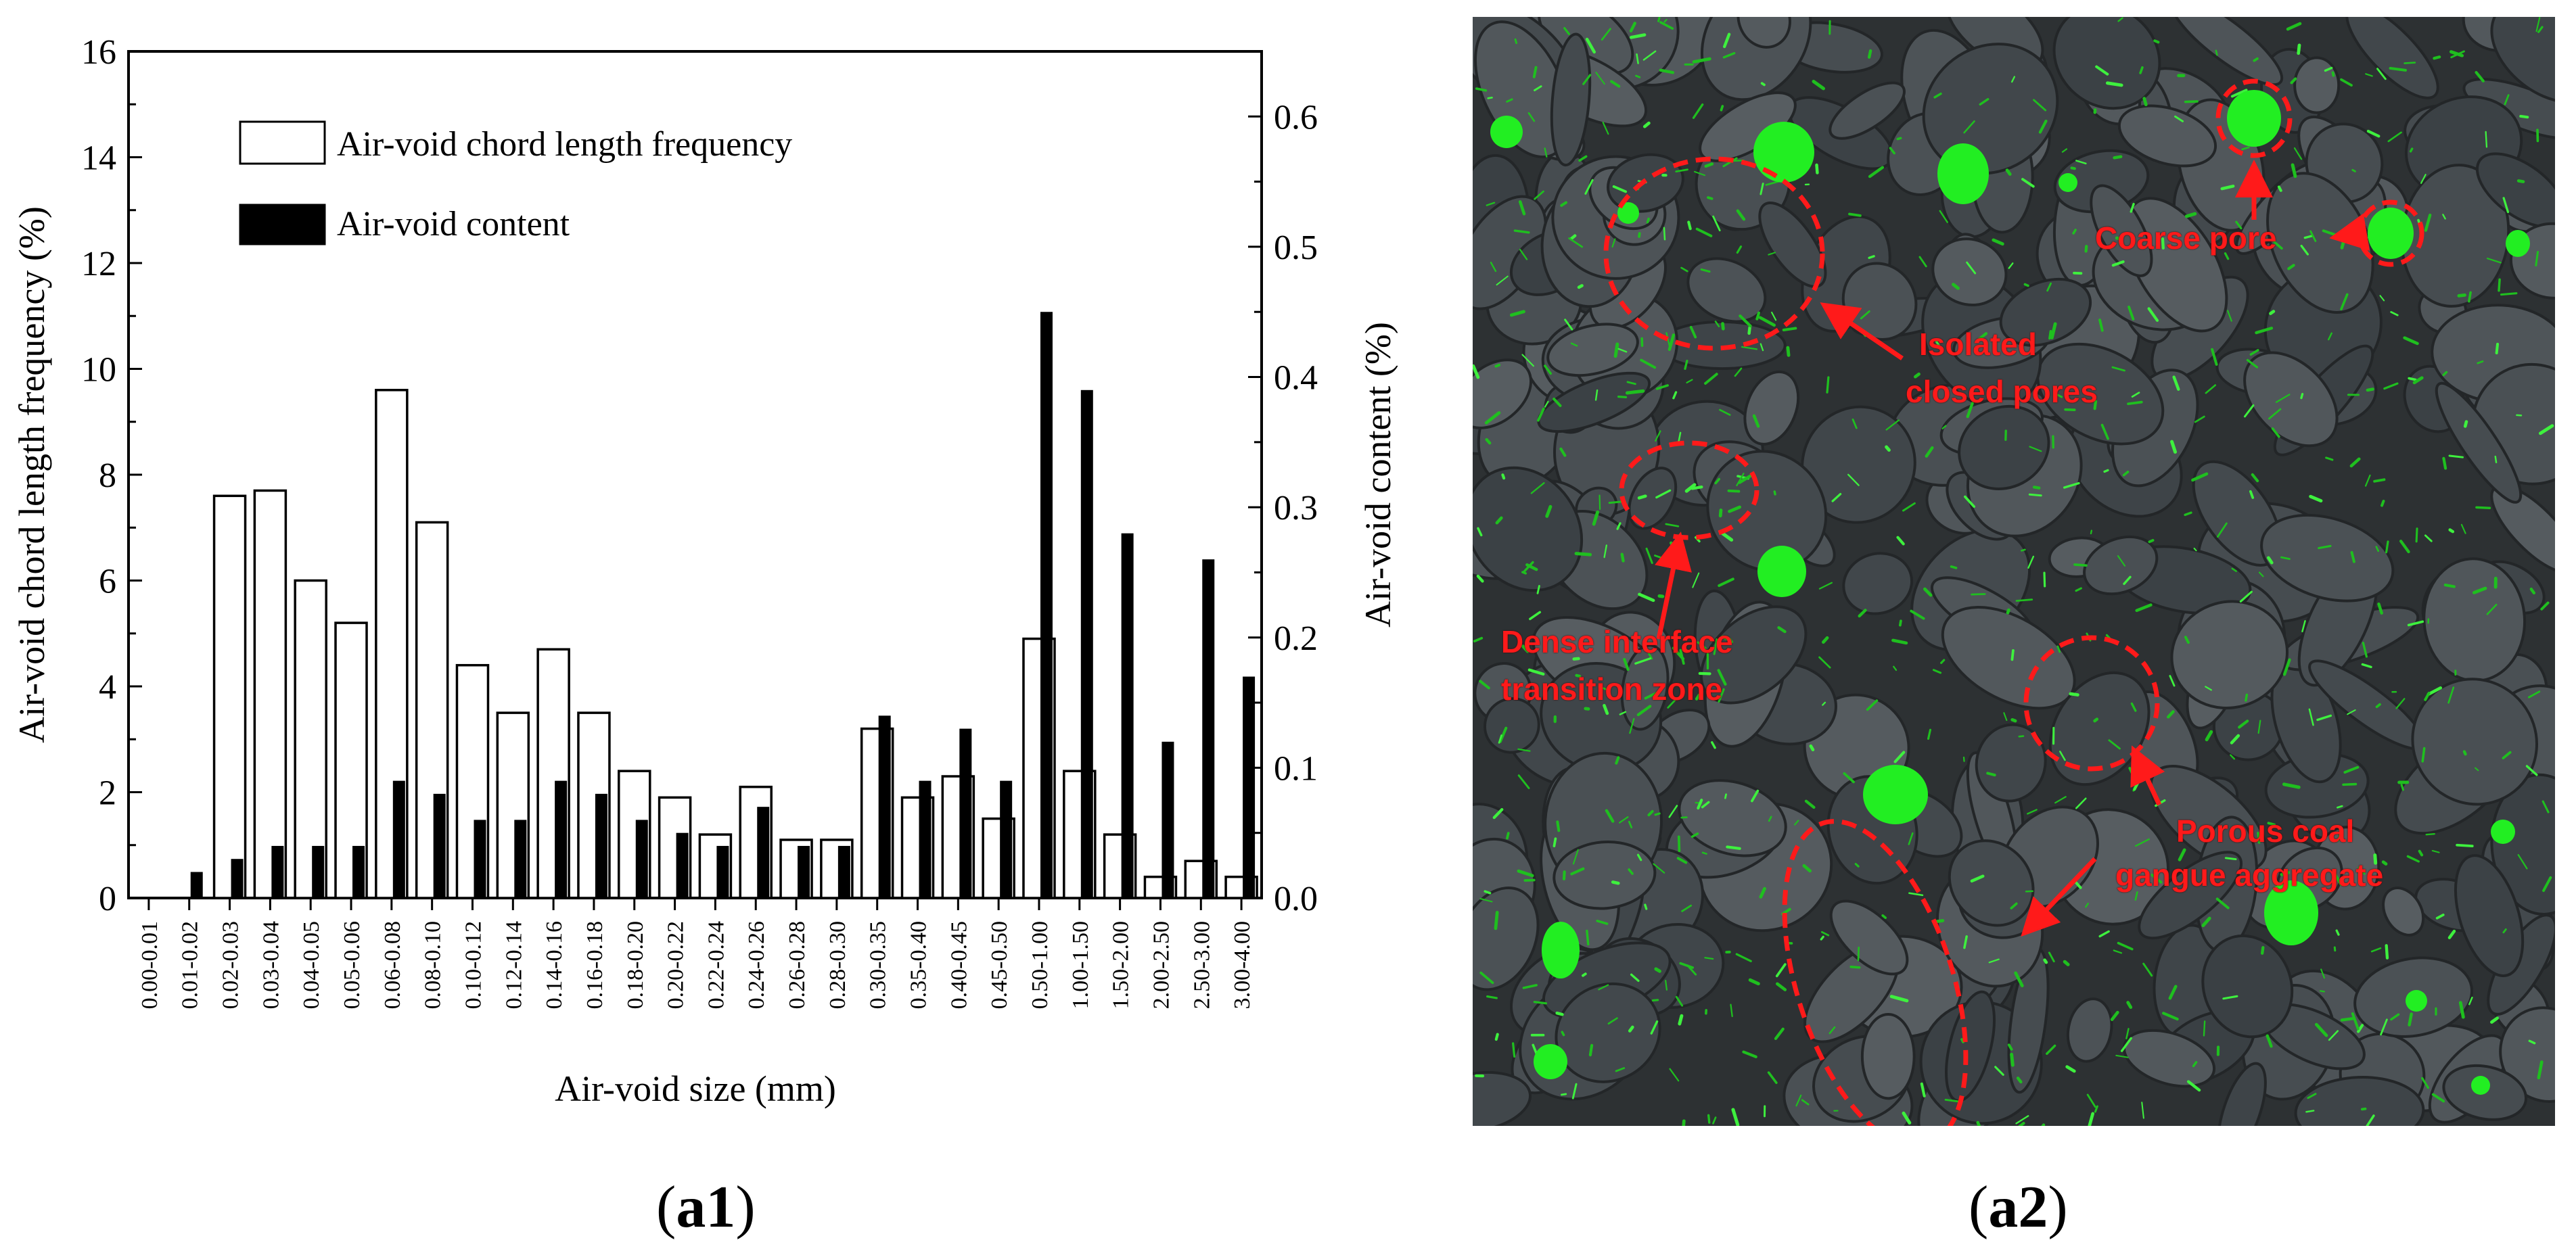  Describe the element at coordinates (282, 224) in the screenshot. I see `legend-swatch-content` at that location.